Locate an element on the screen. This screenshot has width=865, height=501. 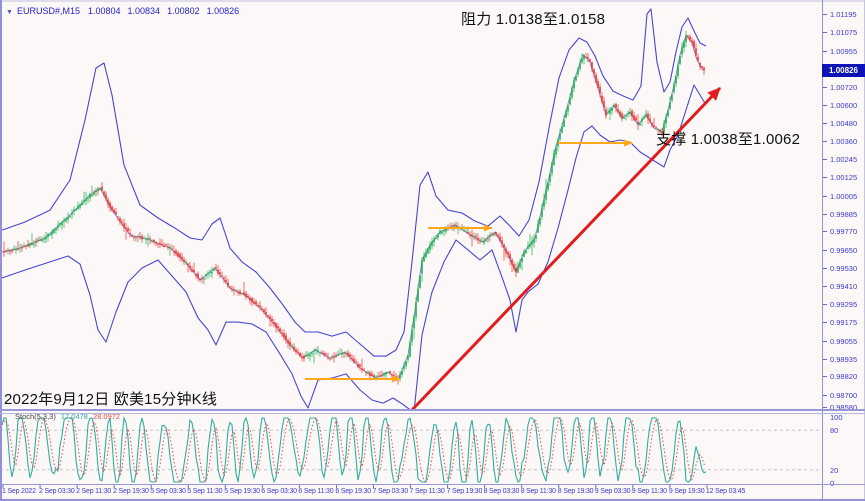
time-tick-label: 1 Sep 2022 is located at coordinates (19, 491).